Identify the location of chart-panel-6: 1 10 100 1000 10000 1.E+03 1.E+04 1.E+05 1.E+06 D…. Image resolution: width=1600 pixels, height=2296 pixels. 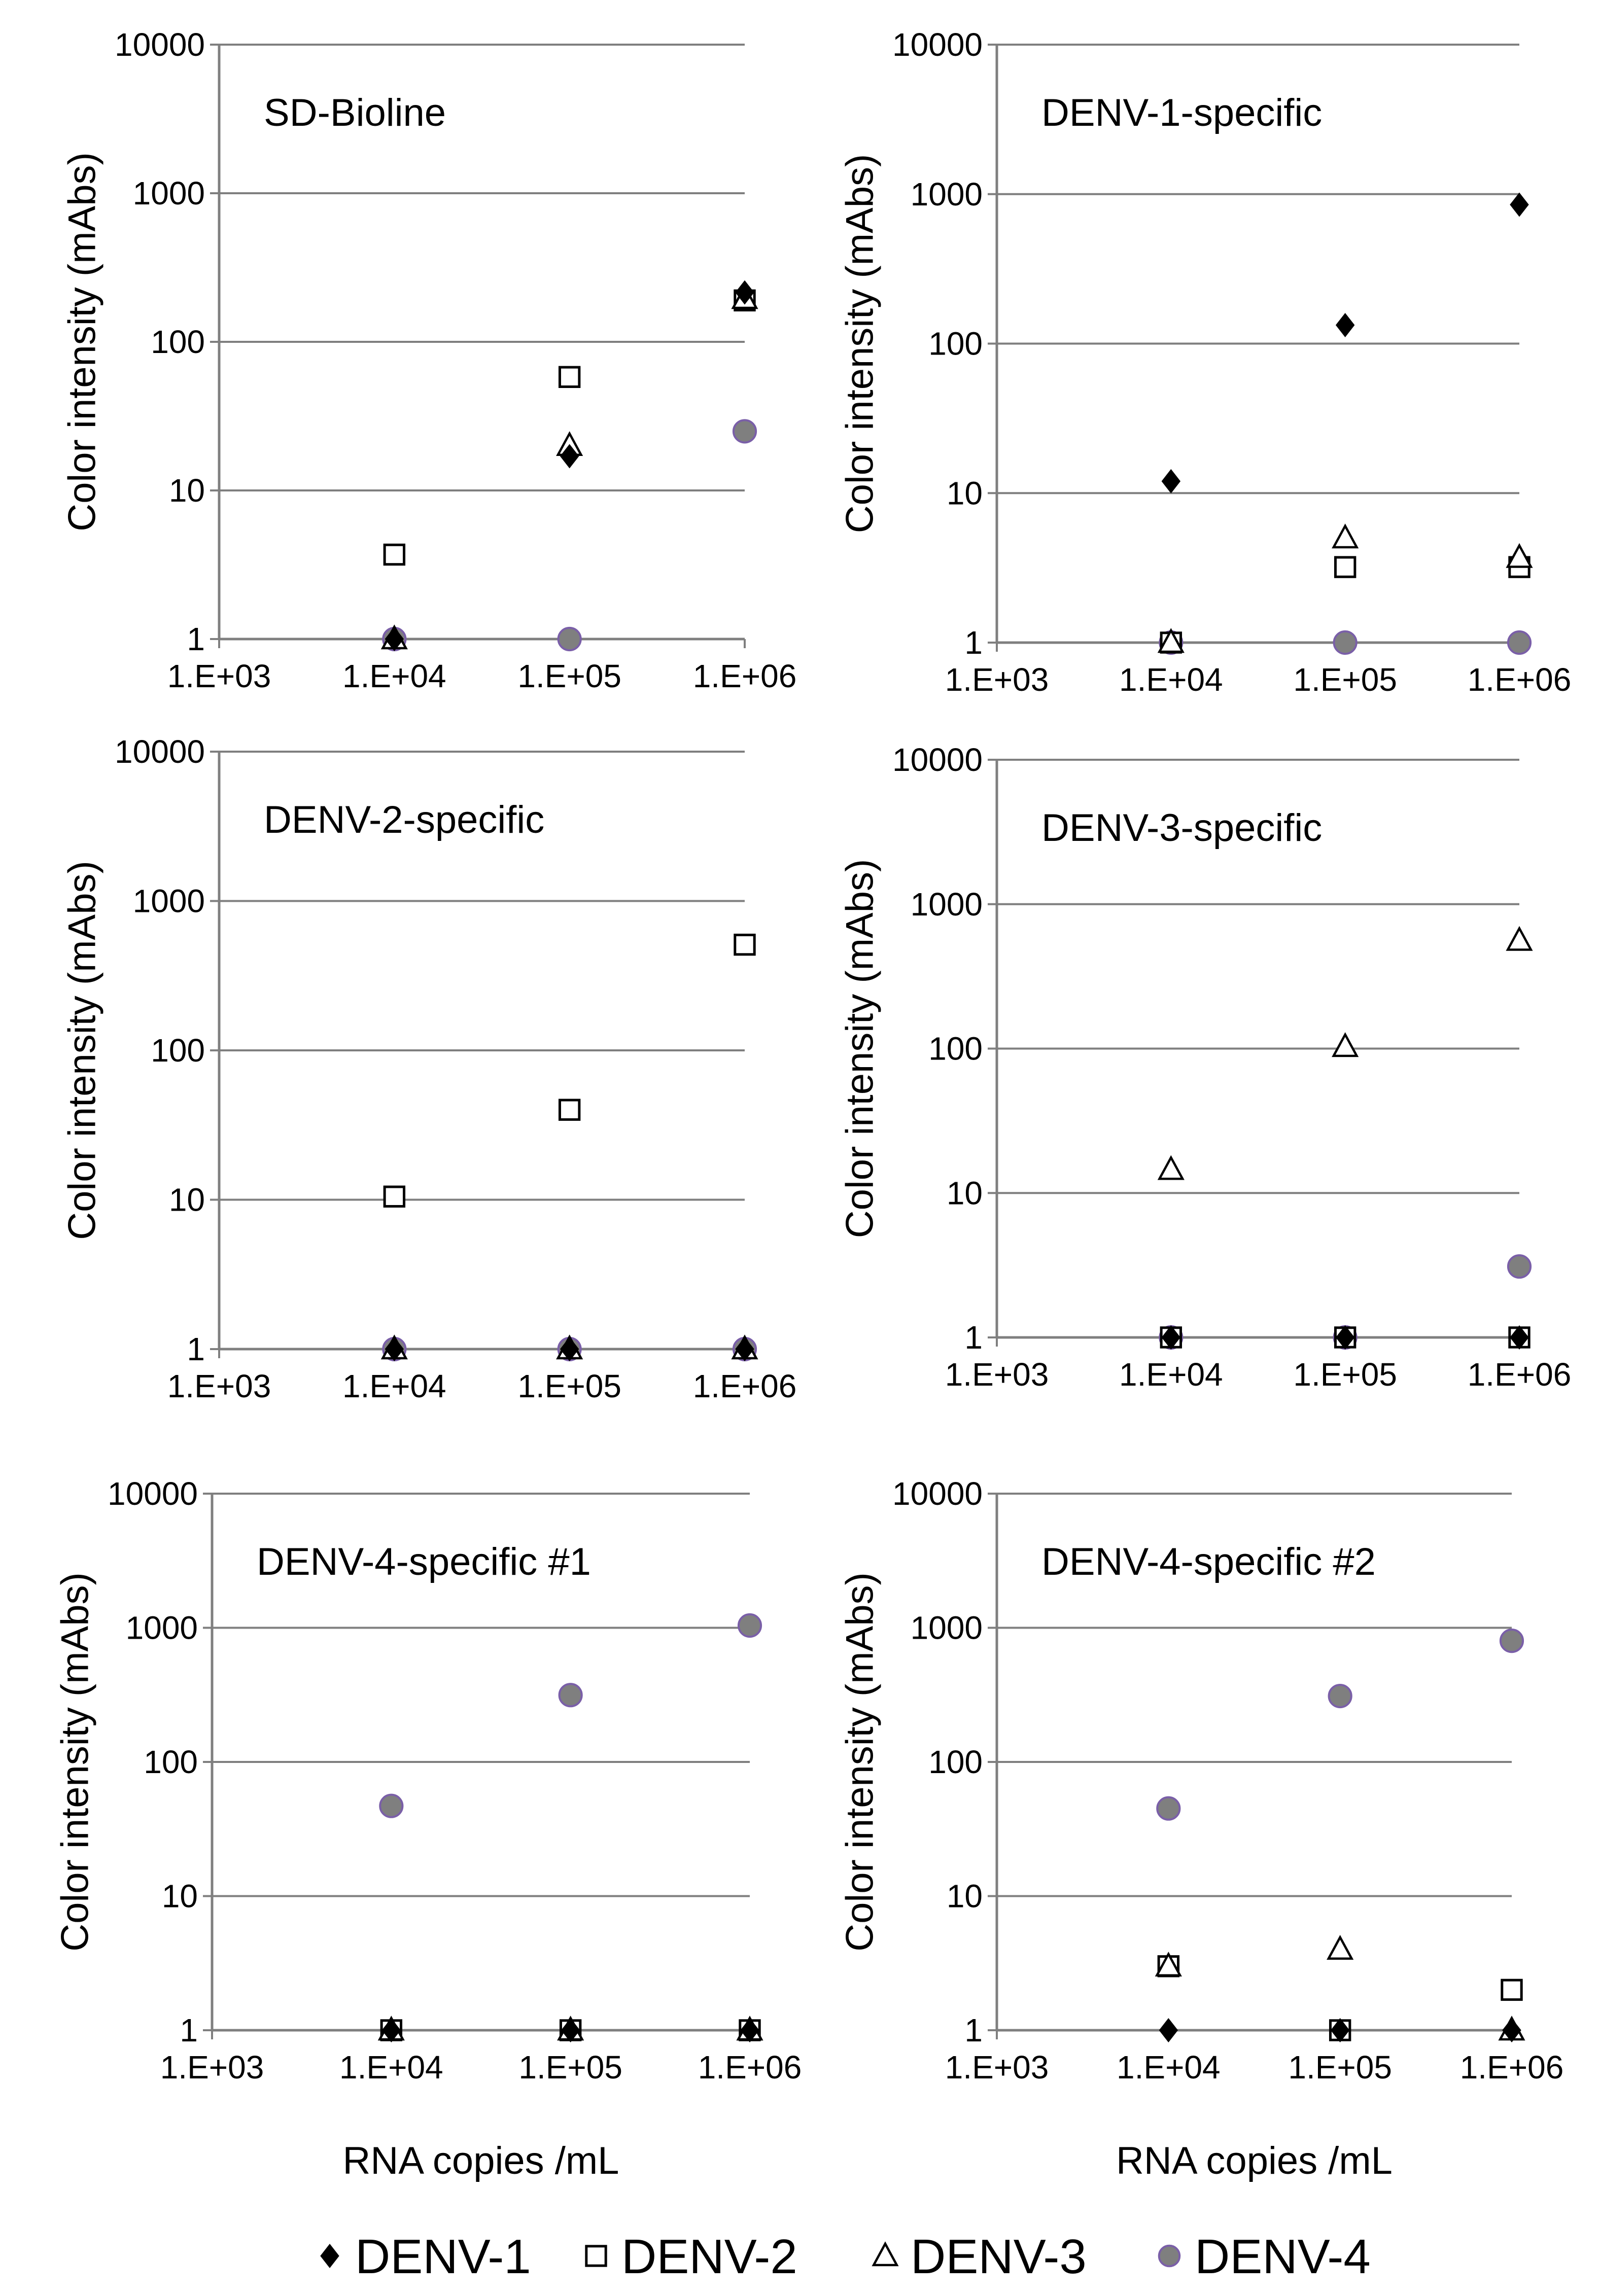
(1201, 1828).